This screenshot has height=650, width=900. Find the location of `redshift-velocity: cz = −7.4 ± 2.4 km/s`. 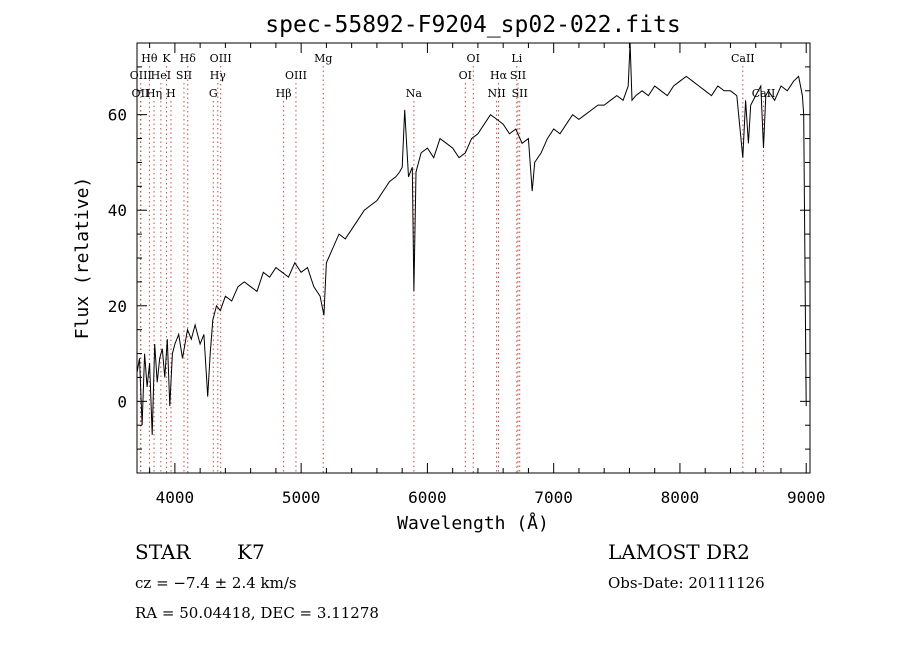

redshift-velocity: cz = −7.4 ± 2.4 km/s is located at coordinates (216, 583).